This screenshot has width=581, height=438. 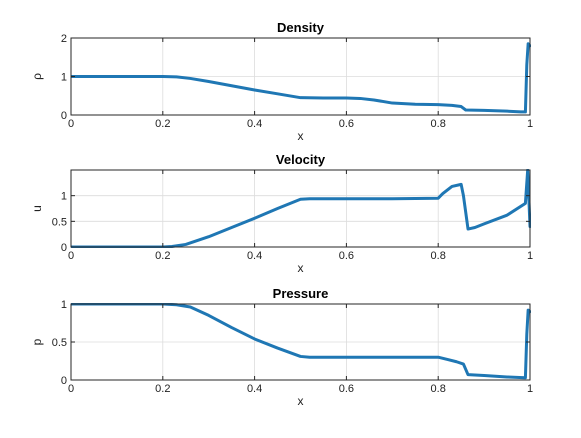 I want to click on series-line-u, so click(x=301, y=208).